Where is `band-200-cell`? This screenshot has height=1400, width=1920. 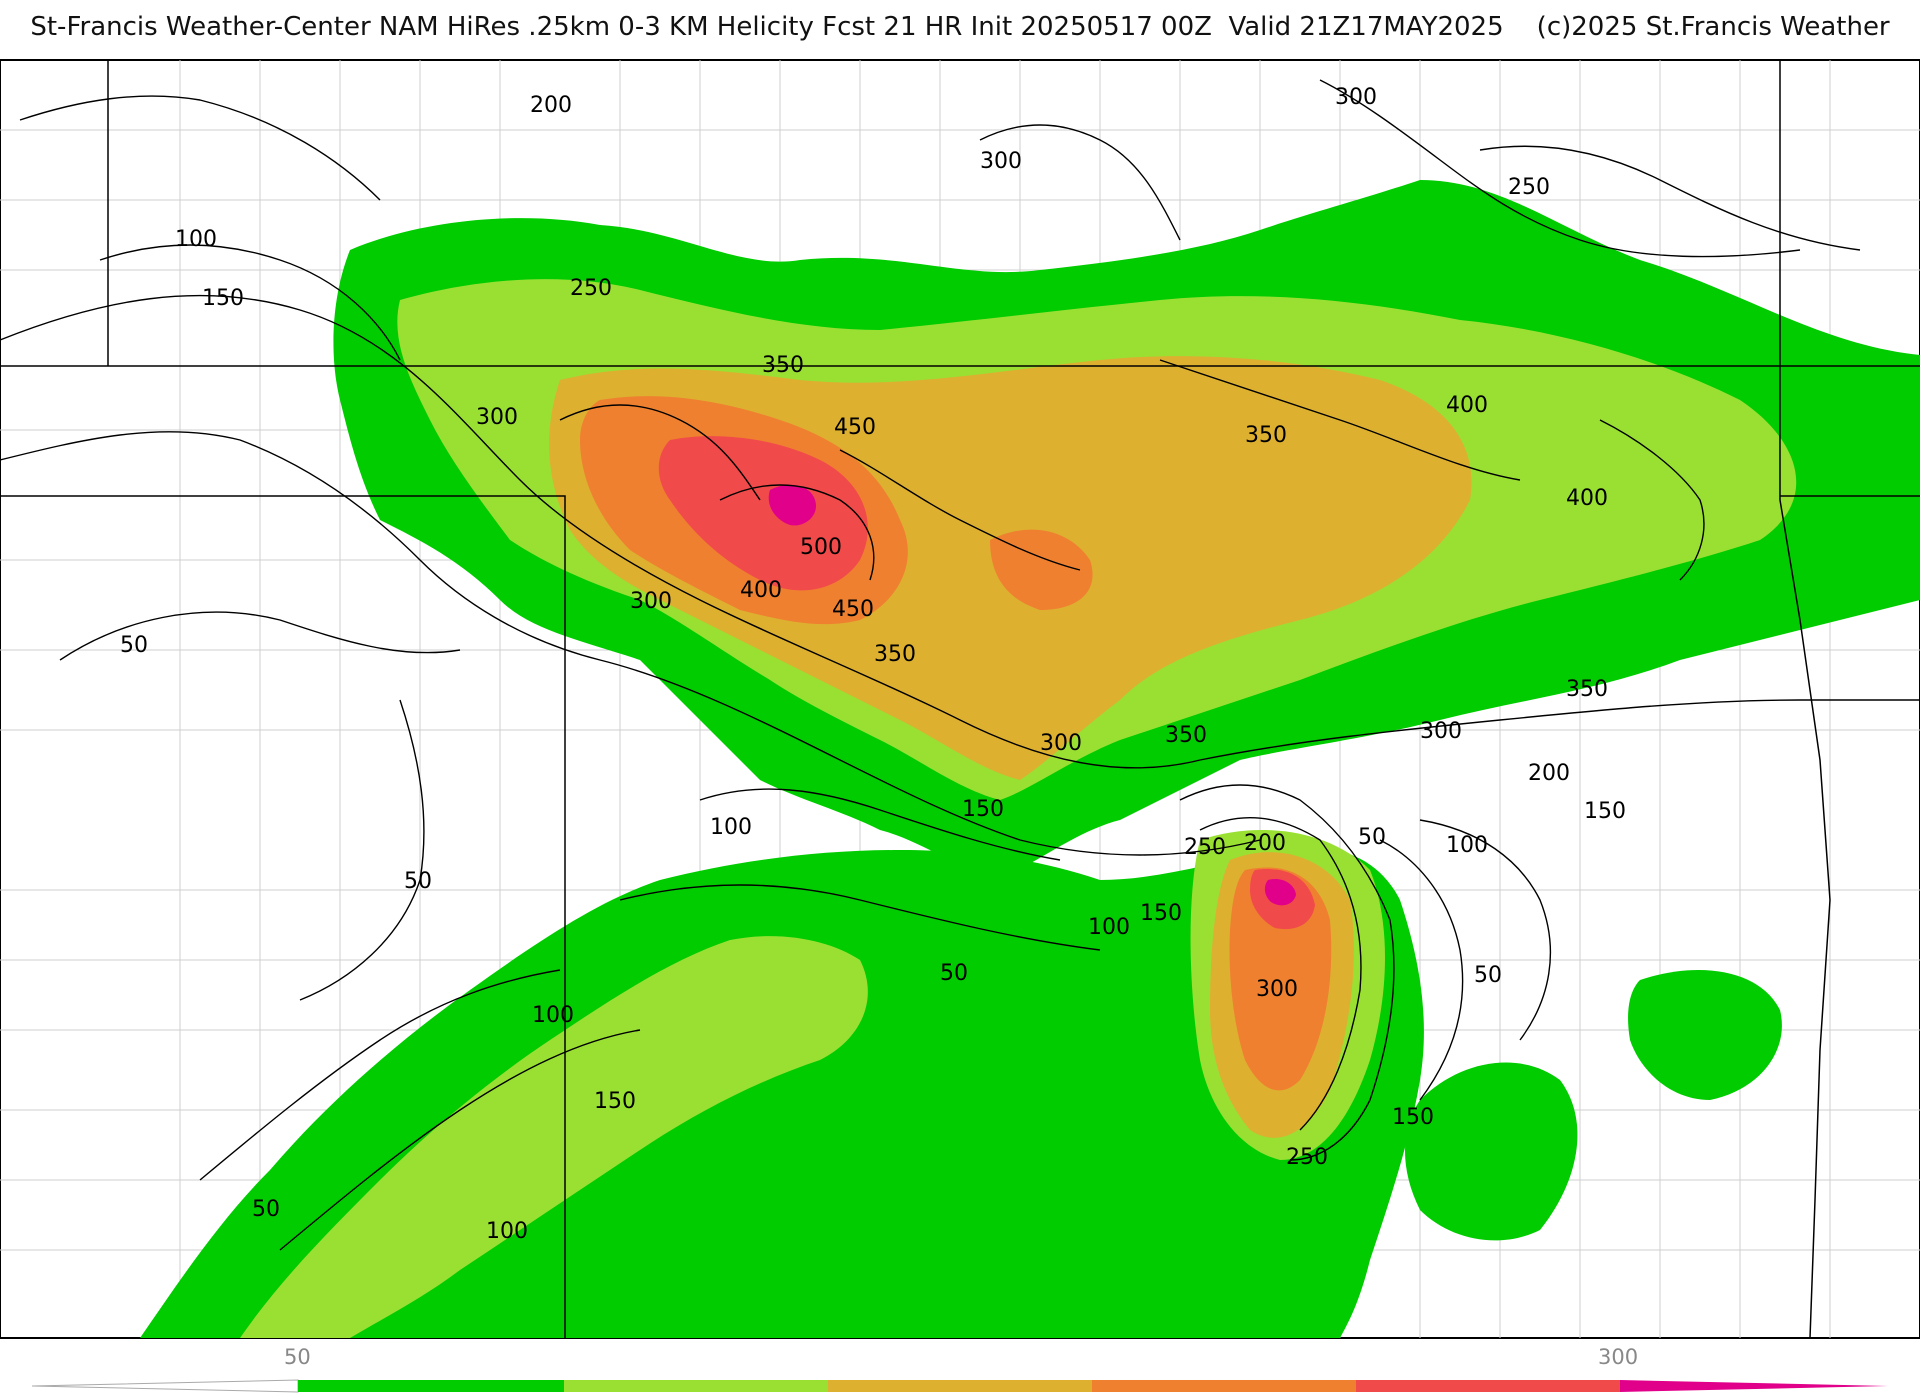
band-200-cell is located at coordinates (1280, 979).